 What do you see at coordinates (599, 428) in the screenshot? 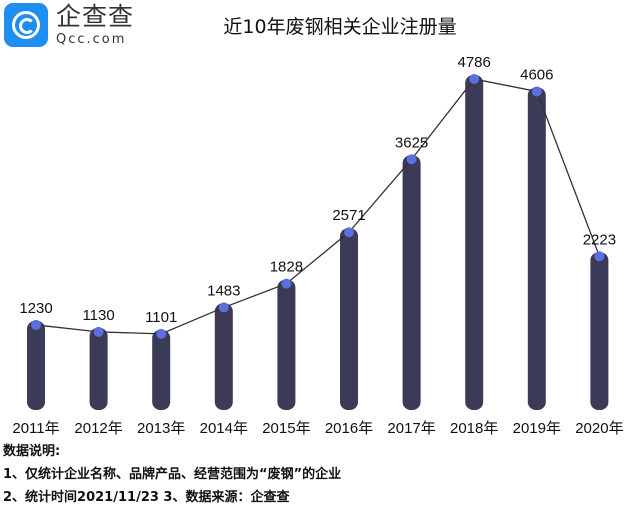
I see `x-tick-label: 2020年` at bounding box center [599, 428].